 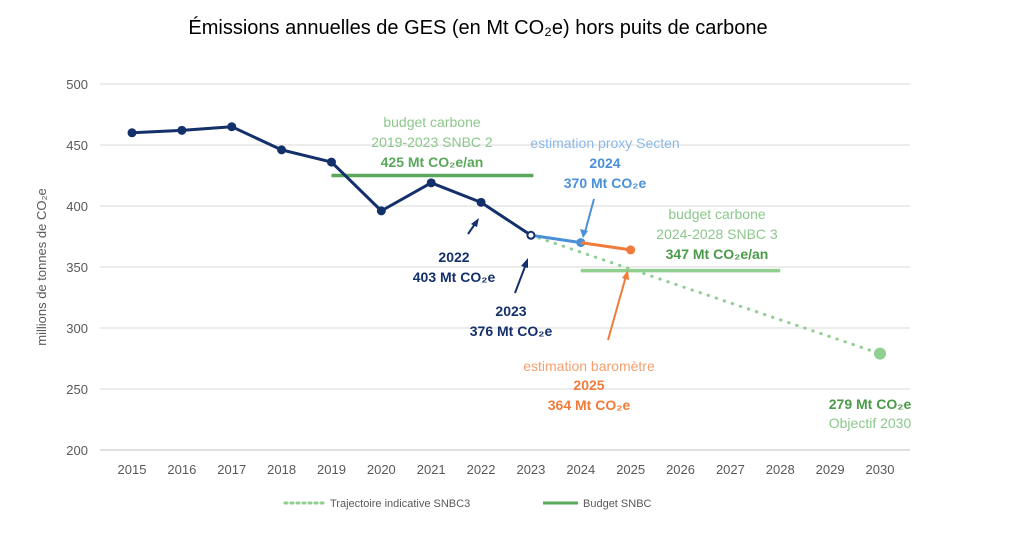 What do you see at coordinates (780, 469) in the screenshot?
I see `x-tick-2028: 2028` at bounding box center [780, 469].